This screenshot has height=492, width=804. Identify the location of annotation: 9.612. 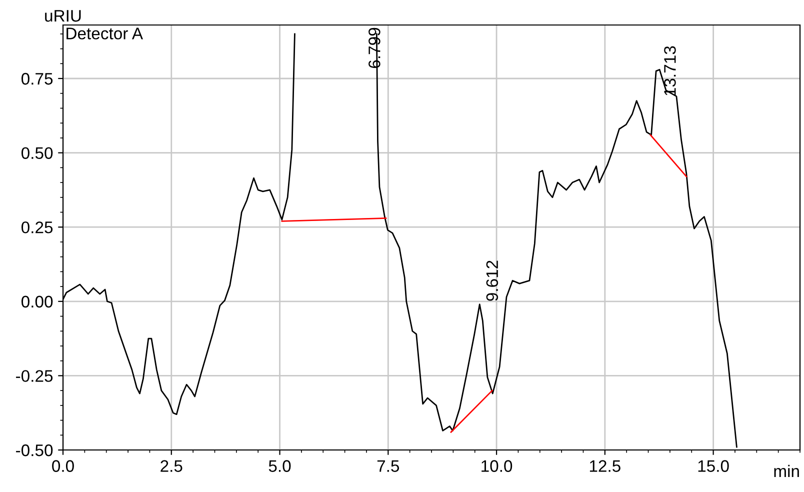
(492, 280).